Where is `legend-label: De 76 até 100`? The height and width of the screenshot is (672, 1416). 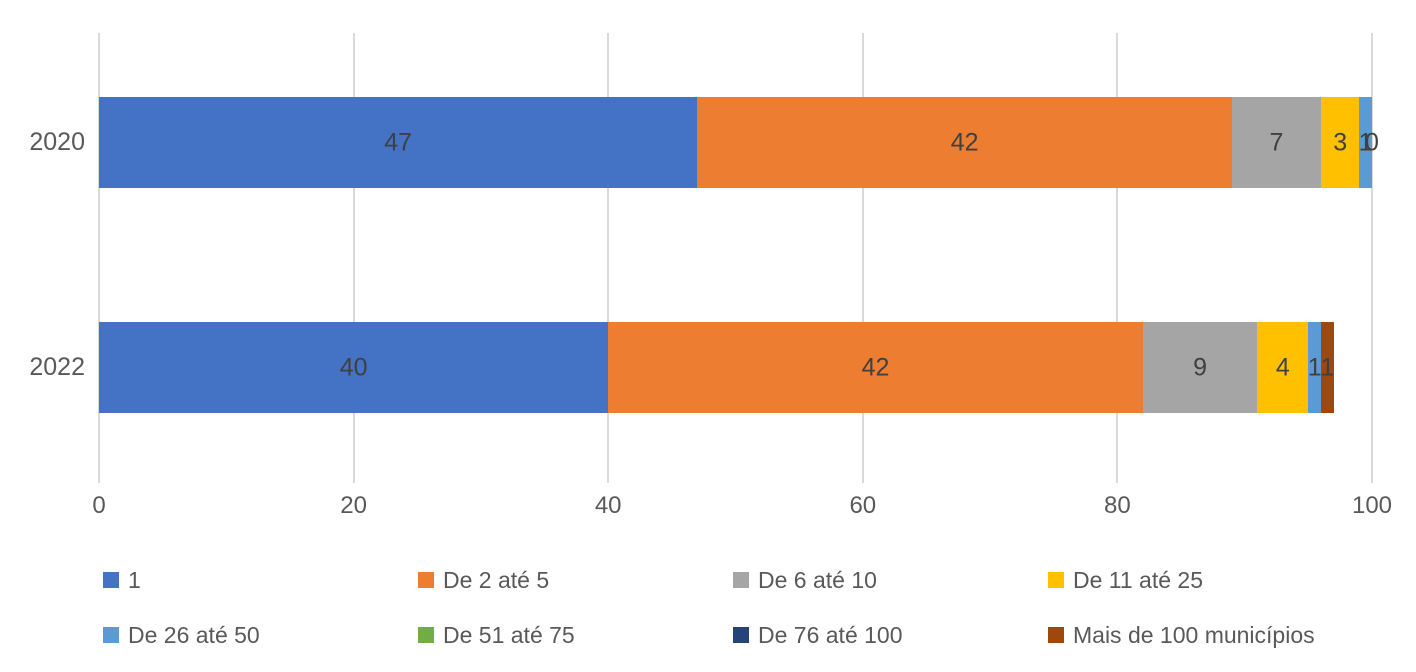 legend-label: De 76 até 100 is located at coordinates (830, 634).